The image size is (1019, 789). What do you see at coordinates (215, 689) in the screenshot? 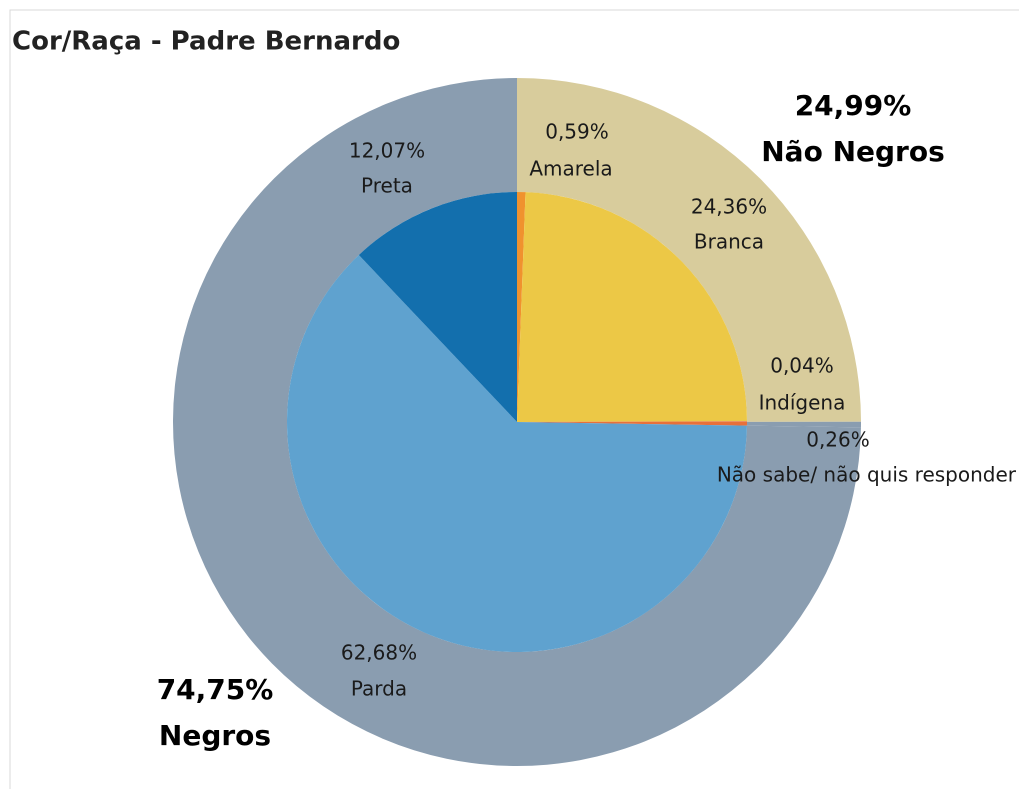
I see `value-label: 74,75%` at bounding box center [215, 689].